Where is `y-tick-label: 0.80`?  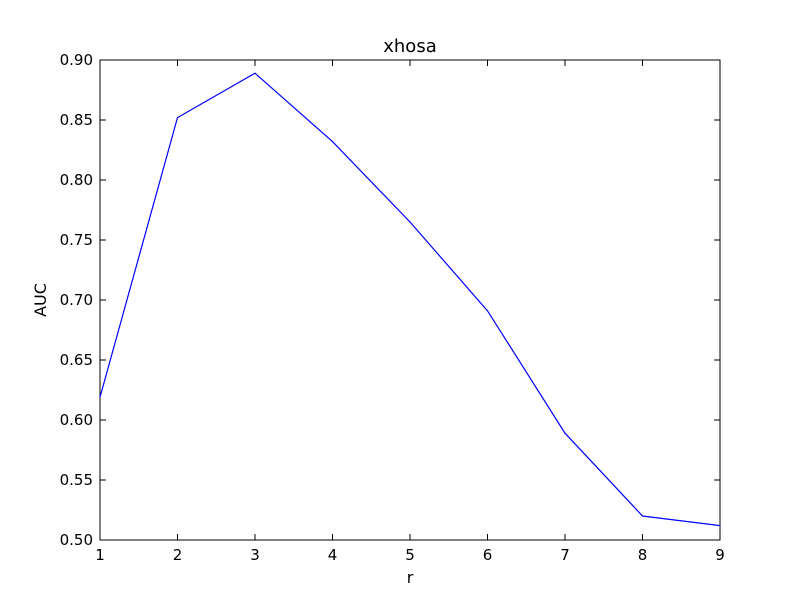 y-tick-label: 0.80 is located at coordinates (76, 180).